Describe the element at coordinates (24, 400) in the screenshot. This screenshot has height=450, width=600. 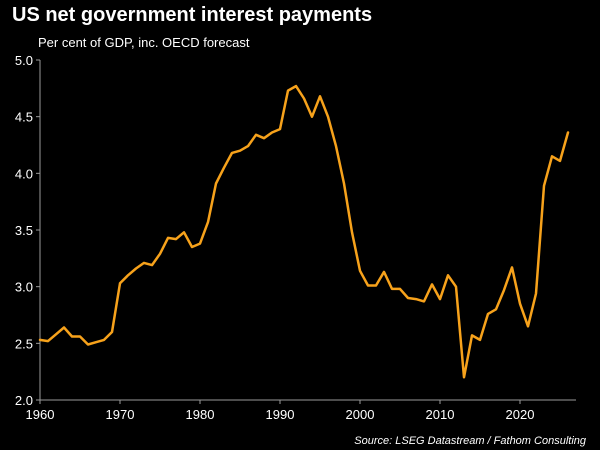
I see `y-tick-label: 2.0` at that location.